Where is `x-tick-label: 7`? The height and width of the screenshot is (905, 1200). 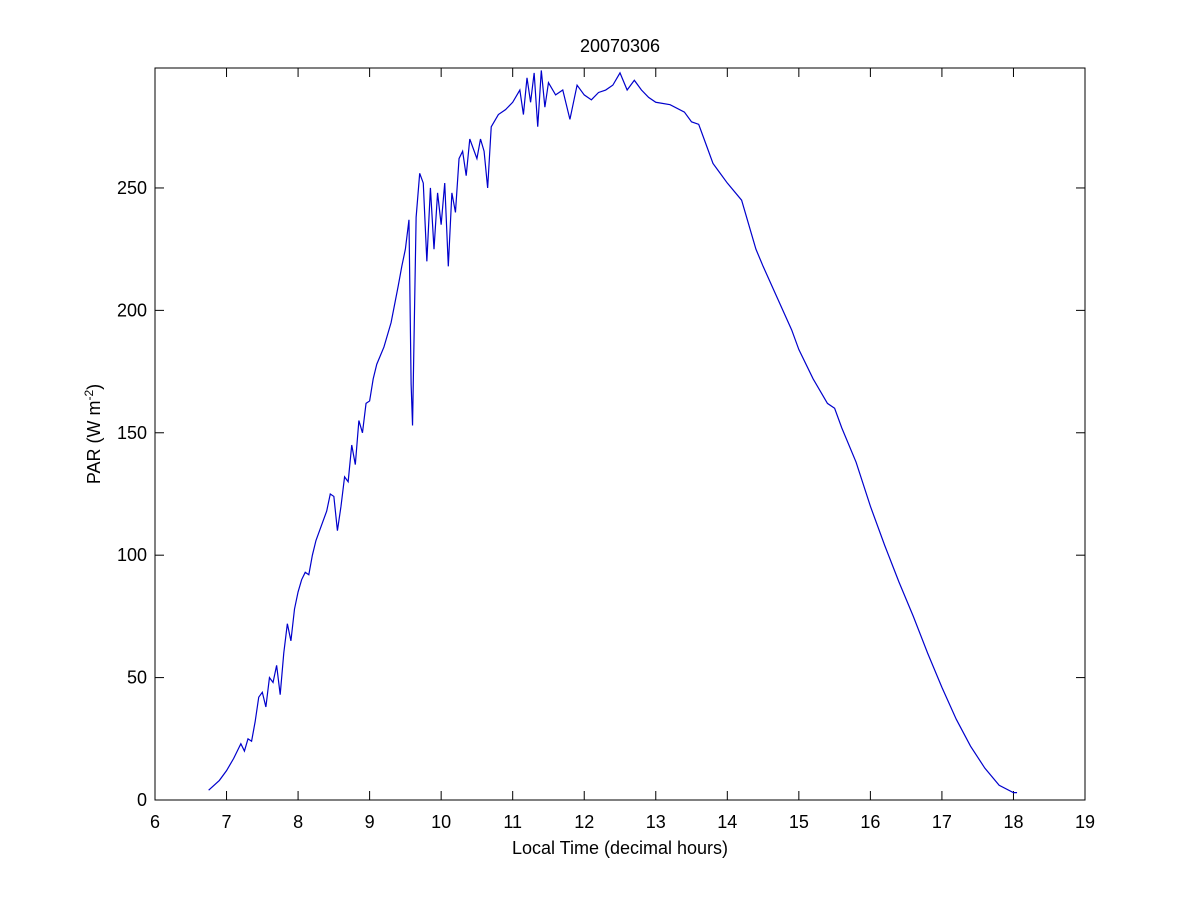
x-tick-label: 7 is located at coordinates (227, 822).